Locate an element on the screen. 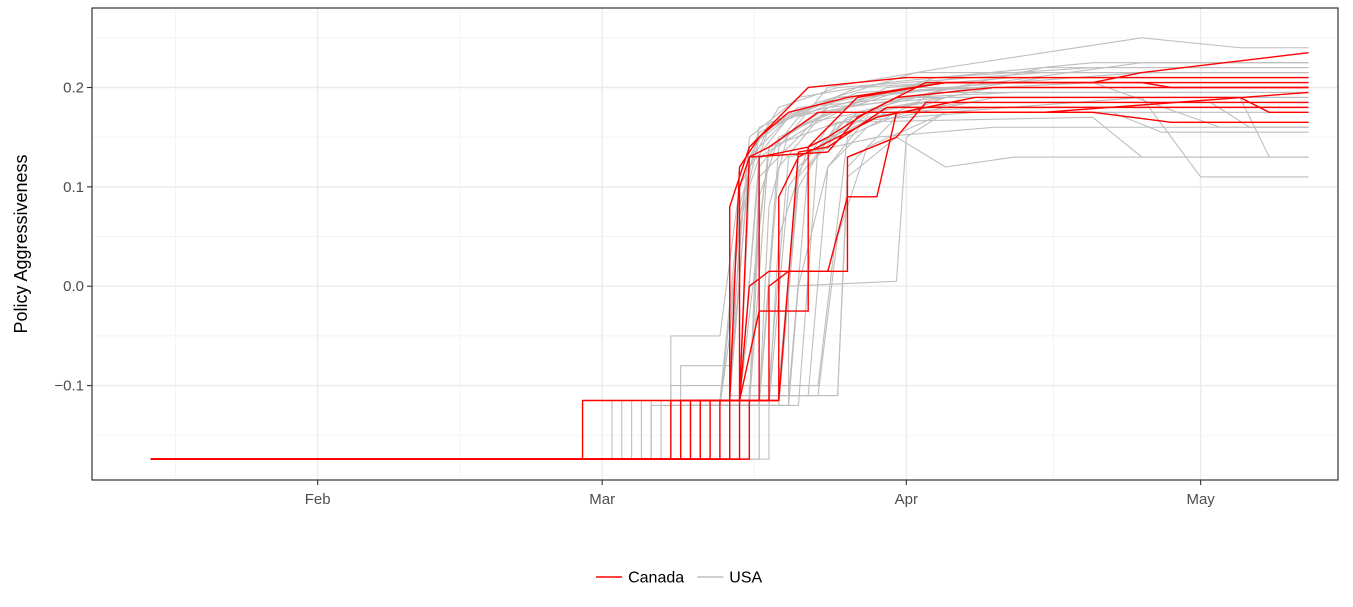 The image size is (1353, 607). x-tick-label: Mar is located at coordinates (602, 499).